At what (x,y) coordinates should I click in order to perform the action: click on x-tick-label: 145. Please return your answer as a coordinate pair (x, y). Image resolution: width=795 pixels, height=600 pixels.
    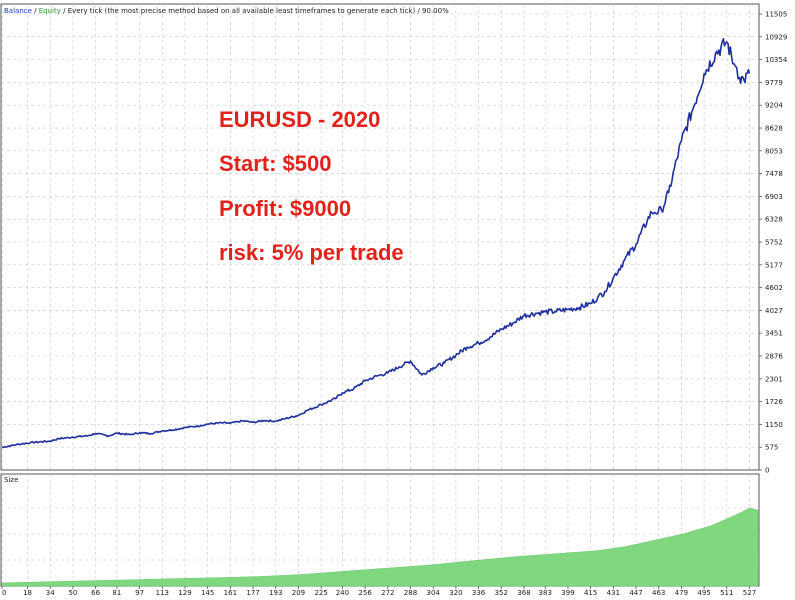
    Looking at the image, I should click on (207, 593).